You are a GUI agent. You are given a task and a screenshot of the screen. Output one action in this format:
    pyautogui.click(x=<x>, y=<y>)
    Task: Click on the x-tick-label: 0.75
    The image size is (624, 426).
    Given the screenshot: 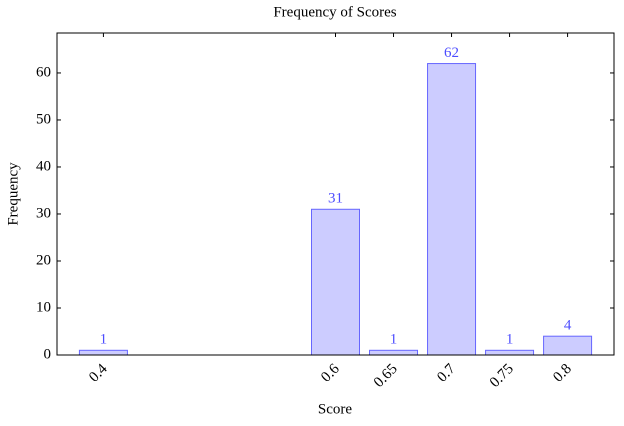 What is the action you would take?
    pyautogui.click(x=502, y=376)
    